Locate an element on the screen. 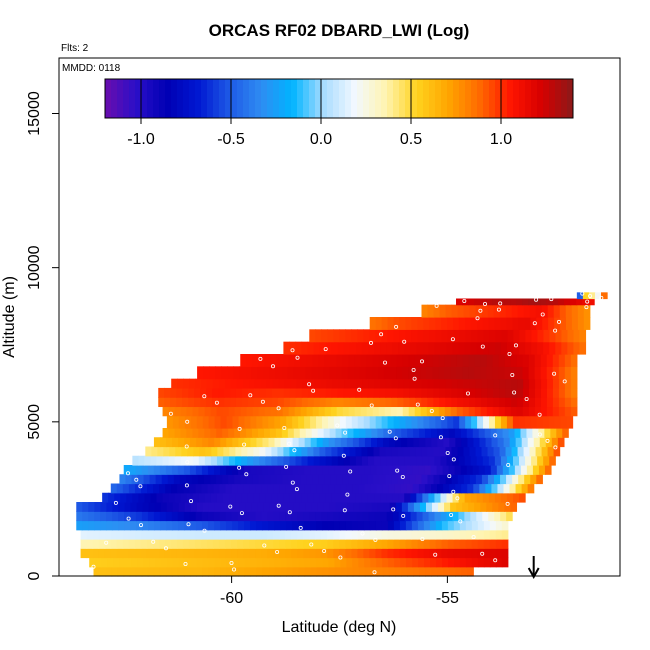  colorbar-tick-label: 0.0 is located at coordinates (321, 139).